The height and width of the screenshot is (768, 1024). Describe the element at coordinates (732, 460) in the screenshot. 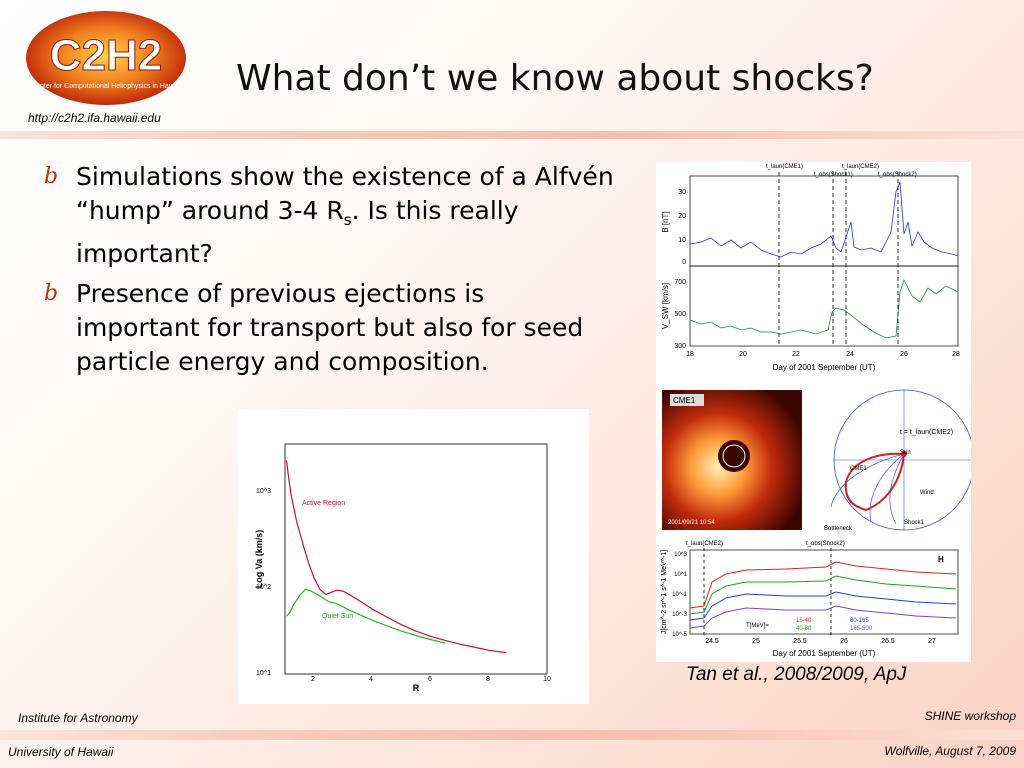

I see `coronagraph-image: CME1 2001/09/21 10:54` at that location.